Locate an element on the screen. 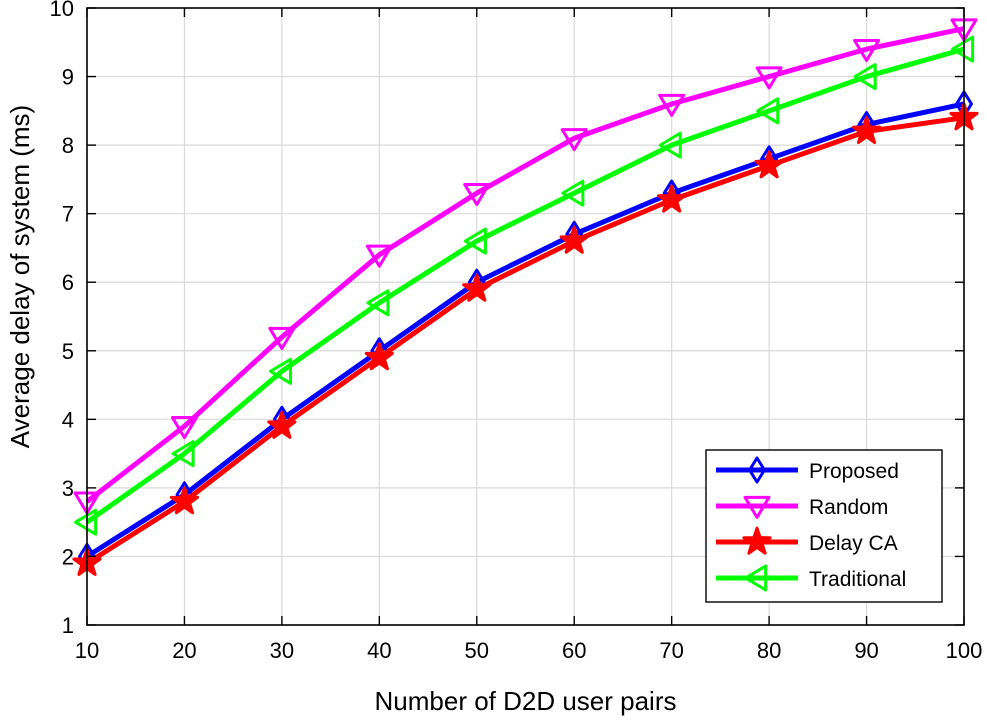 The width and height of the screenshot is (987, 722). y-tick-label: 9 is located at coordinates (68, 77).